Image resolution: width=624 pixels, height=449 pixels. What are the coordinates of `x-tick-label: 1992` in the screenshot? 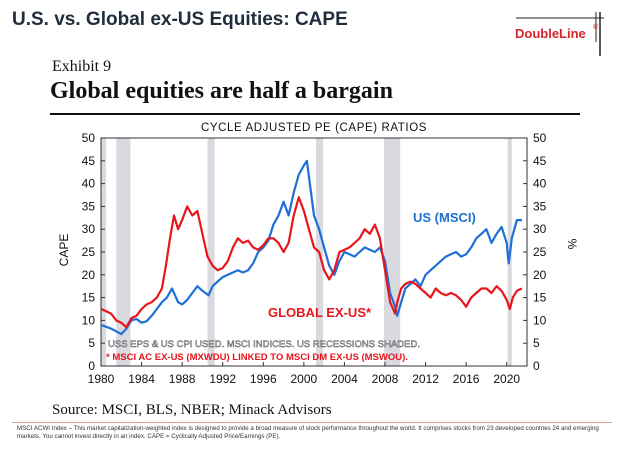 It's located at (222, 379).